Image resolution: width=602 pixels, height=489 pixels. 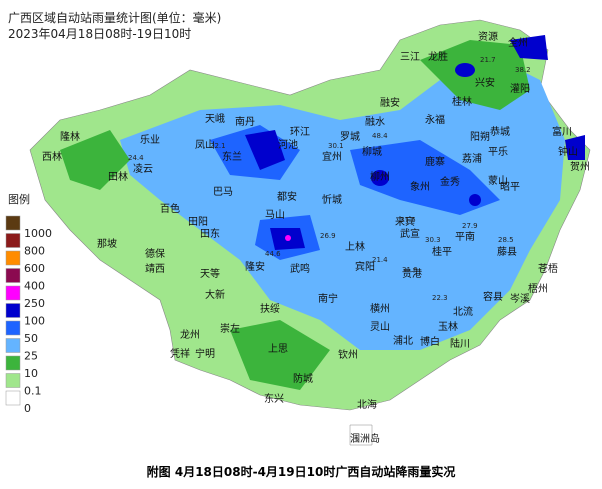 I want to click on station-value: 48.4, so click(x=380, y=136).